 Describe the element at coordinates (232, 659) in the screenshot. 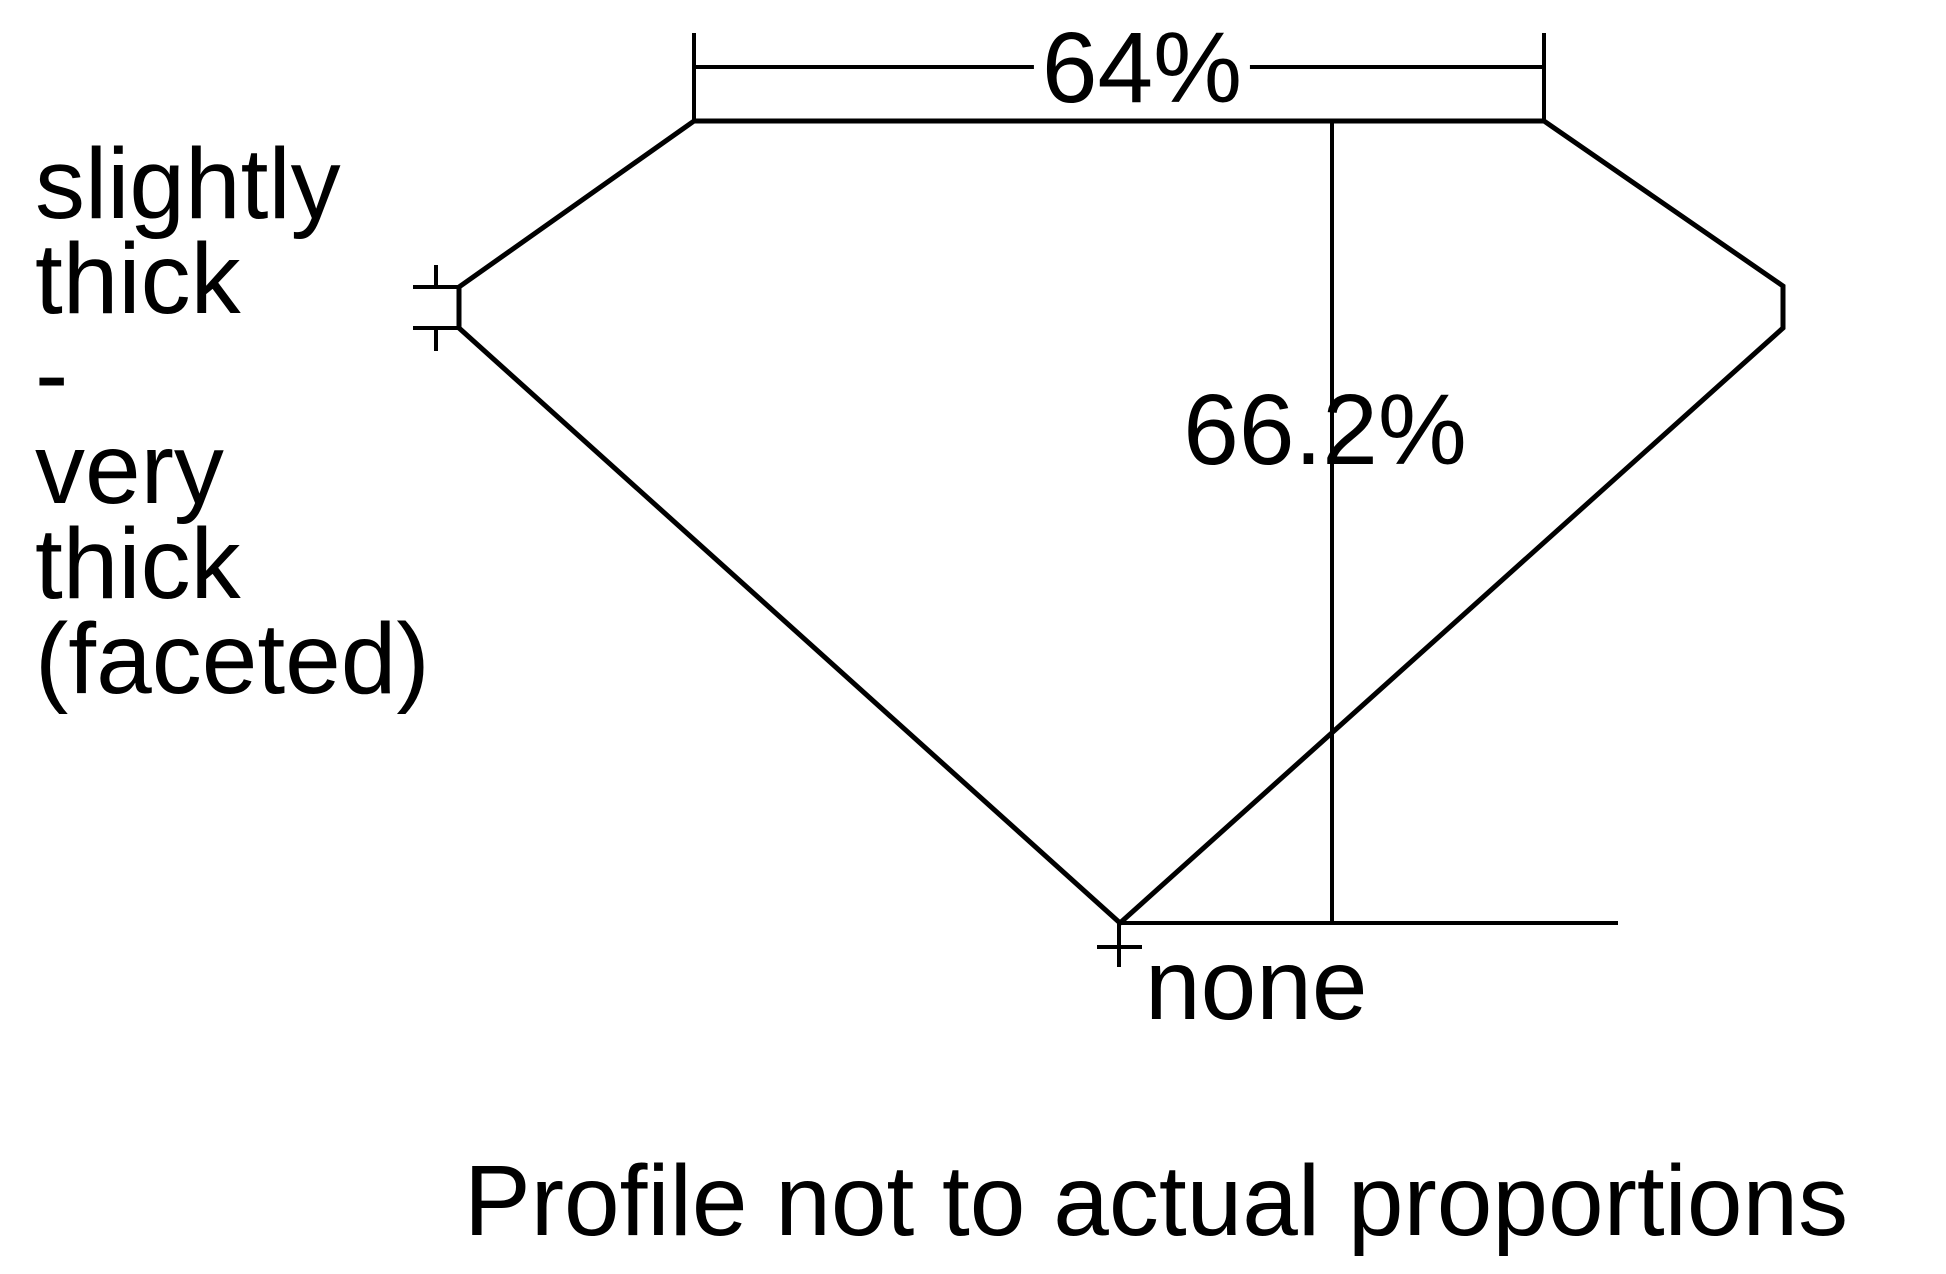

I see `girdle-label-line: (faceted)` at that location.